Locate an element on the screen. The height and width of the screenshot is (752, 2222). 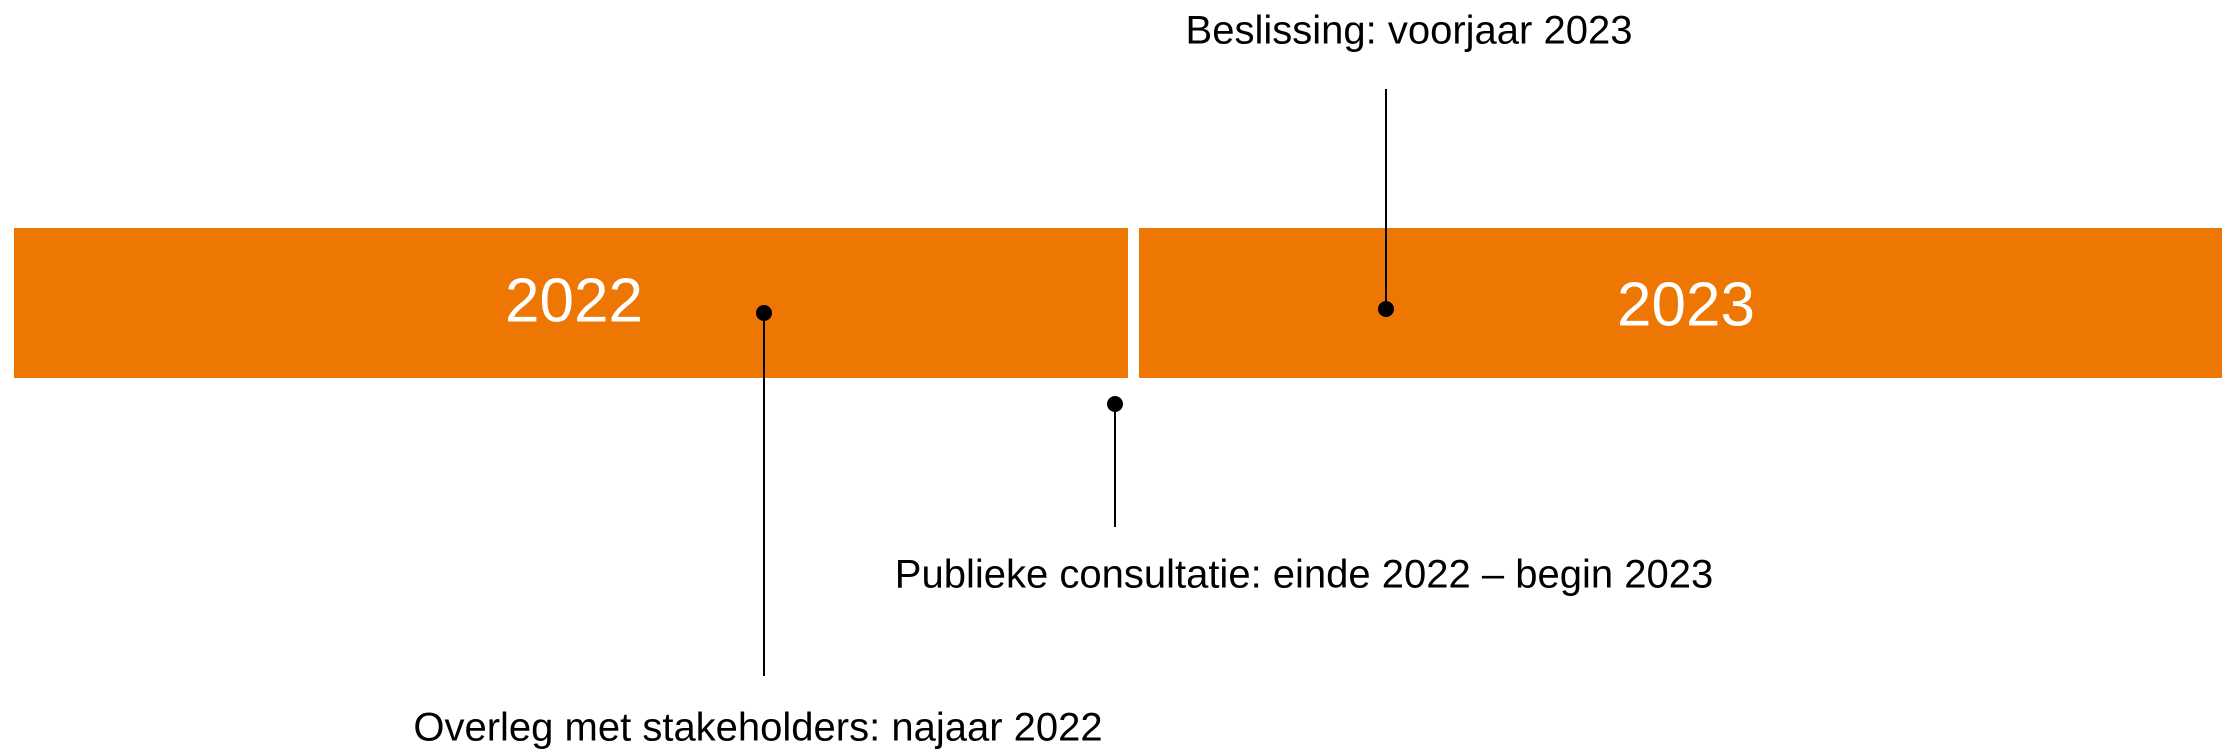
year-label: 2022 is located at coordinates (574, 300).